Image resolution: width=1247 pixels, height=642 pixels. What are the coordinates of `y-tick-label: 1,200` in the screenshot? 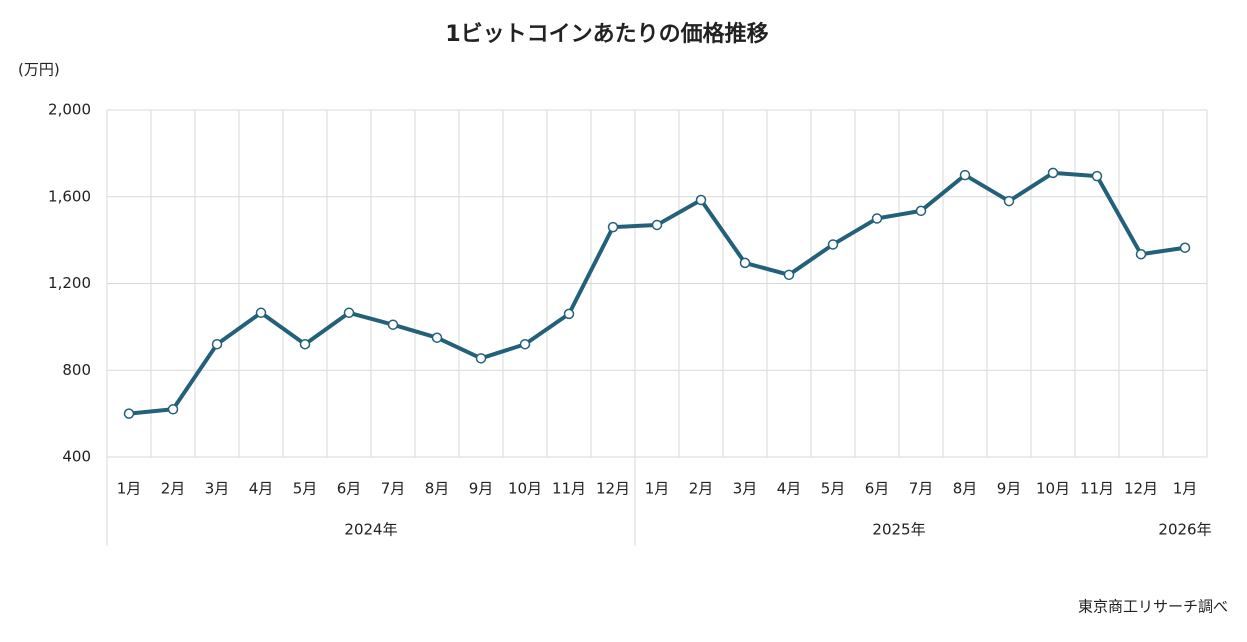 It's located at (69, 283).